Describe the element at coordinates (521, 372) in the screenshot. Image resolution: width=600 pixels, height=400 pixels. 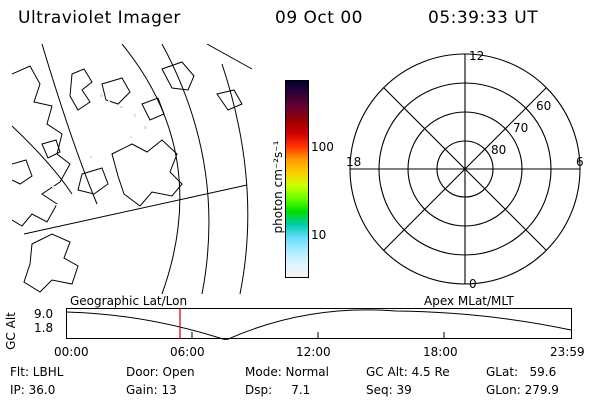
I see `glat-info: GLat: 59.6` at that location.